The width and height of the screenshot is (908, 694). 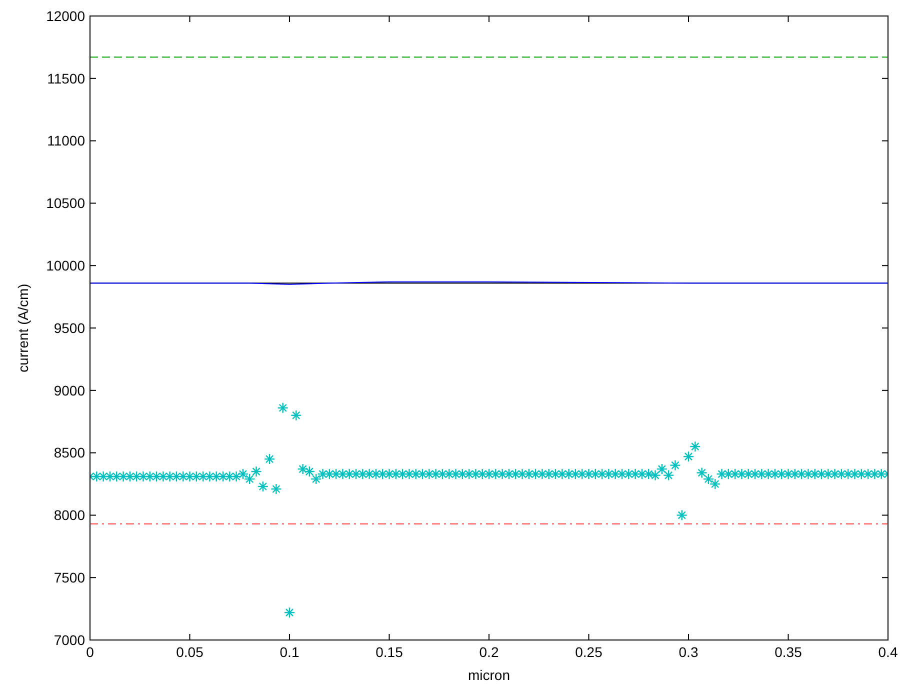 What do you see at coordinates (90, 652) in the screenshot?
I see `x-tick-label: 0` at bounding box center [90, 652].